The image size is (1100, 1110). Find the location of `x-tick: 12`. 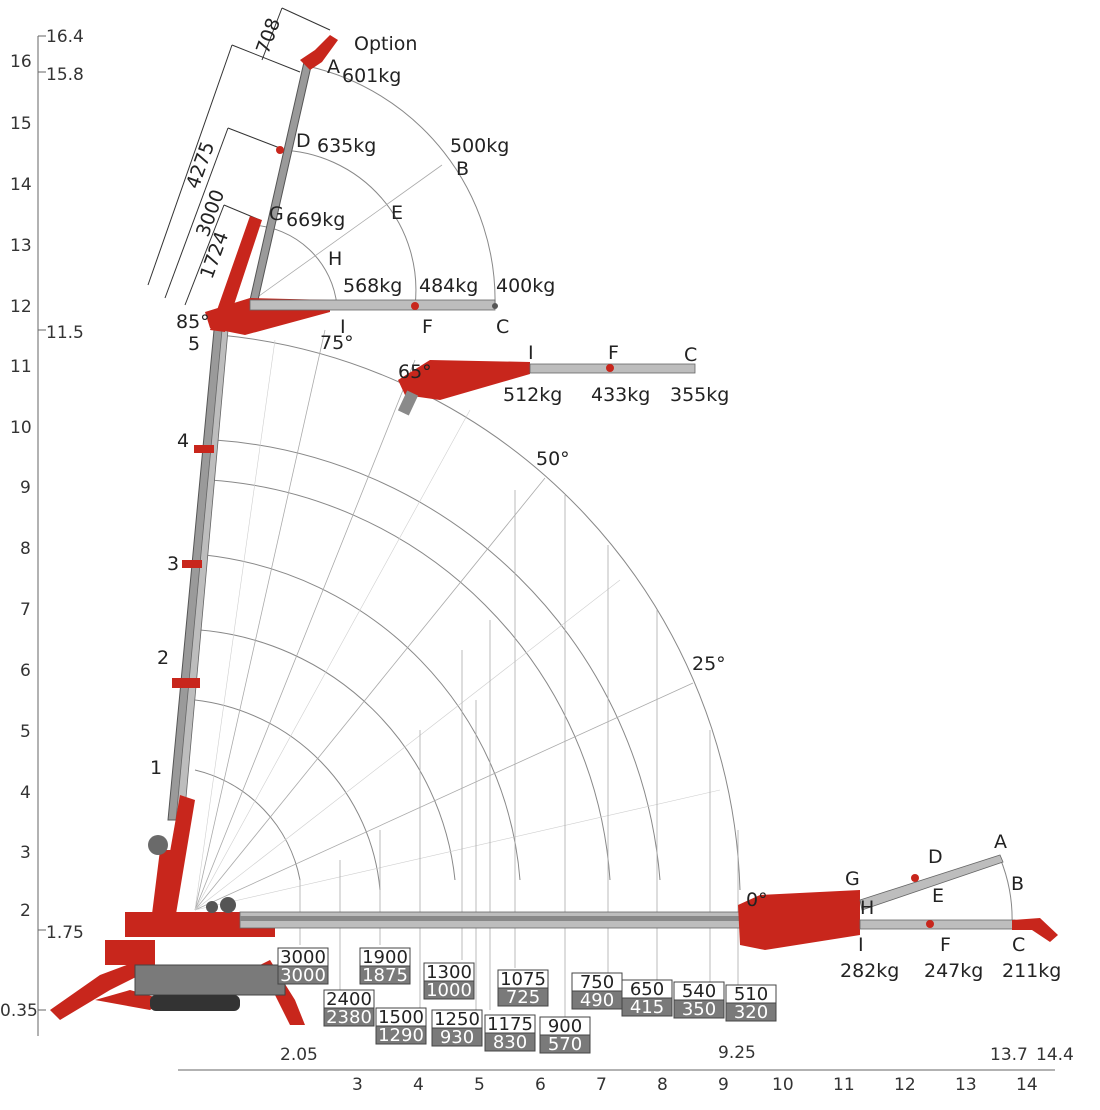

x-tick: 12 is located at coordinates (905, 1085).